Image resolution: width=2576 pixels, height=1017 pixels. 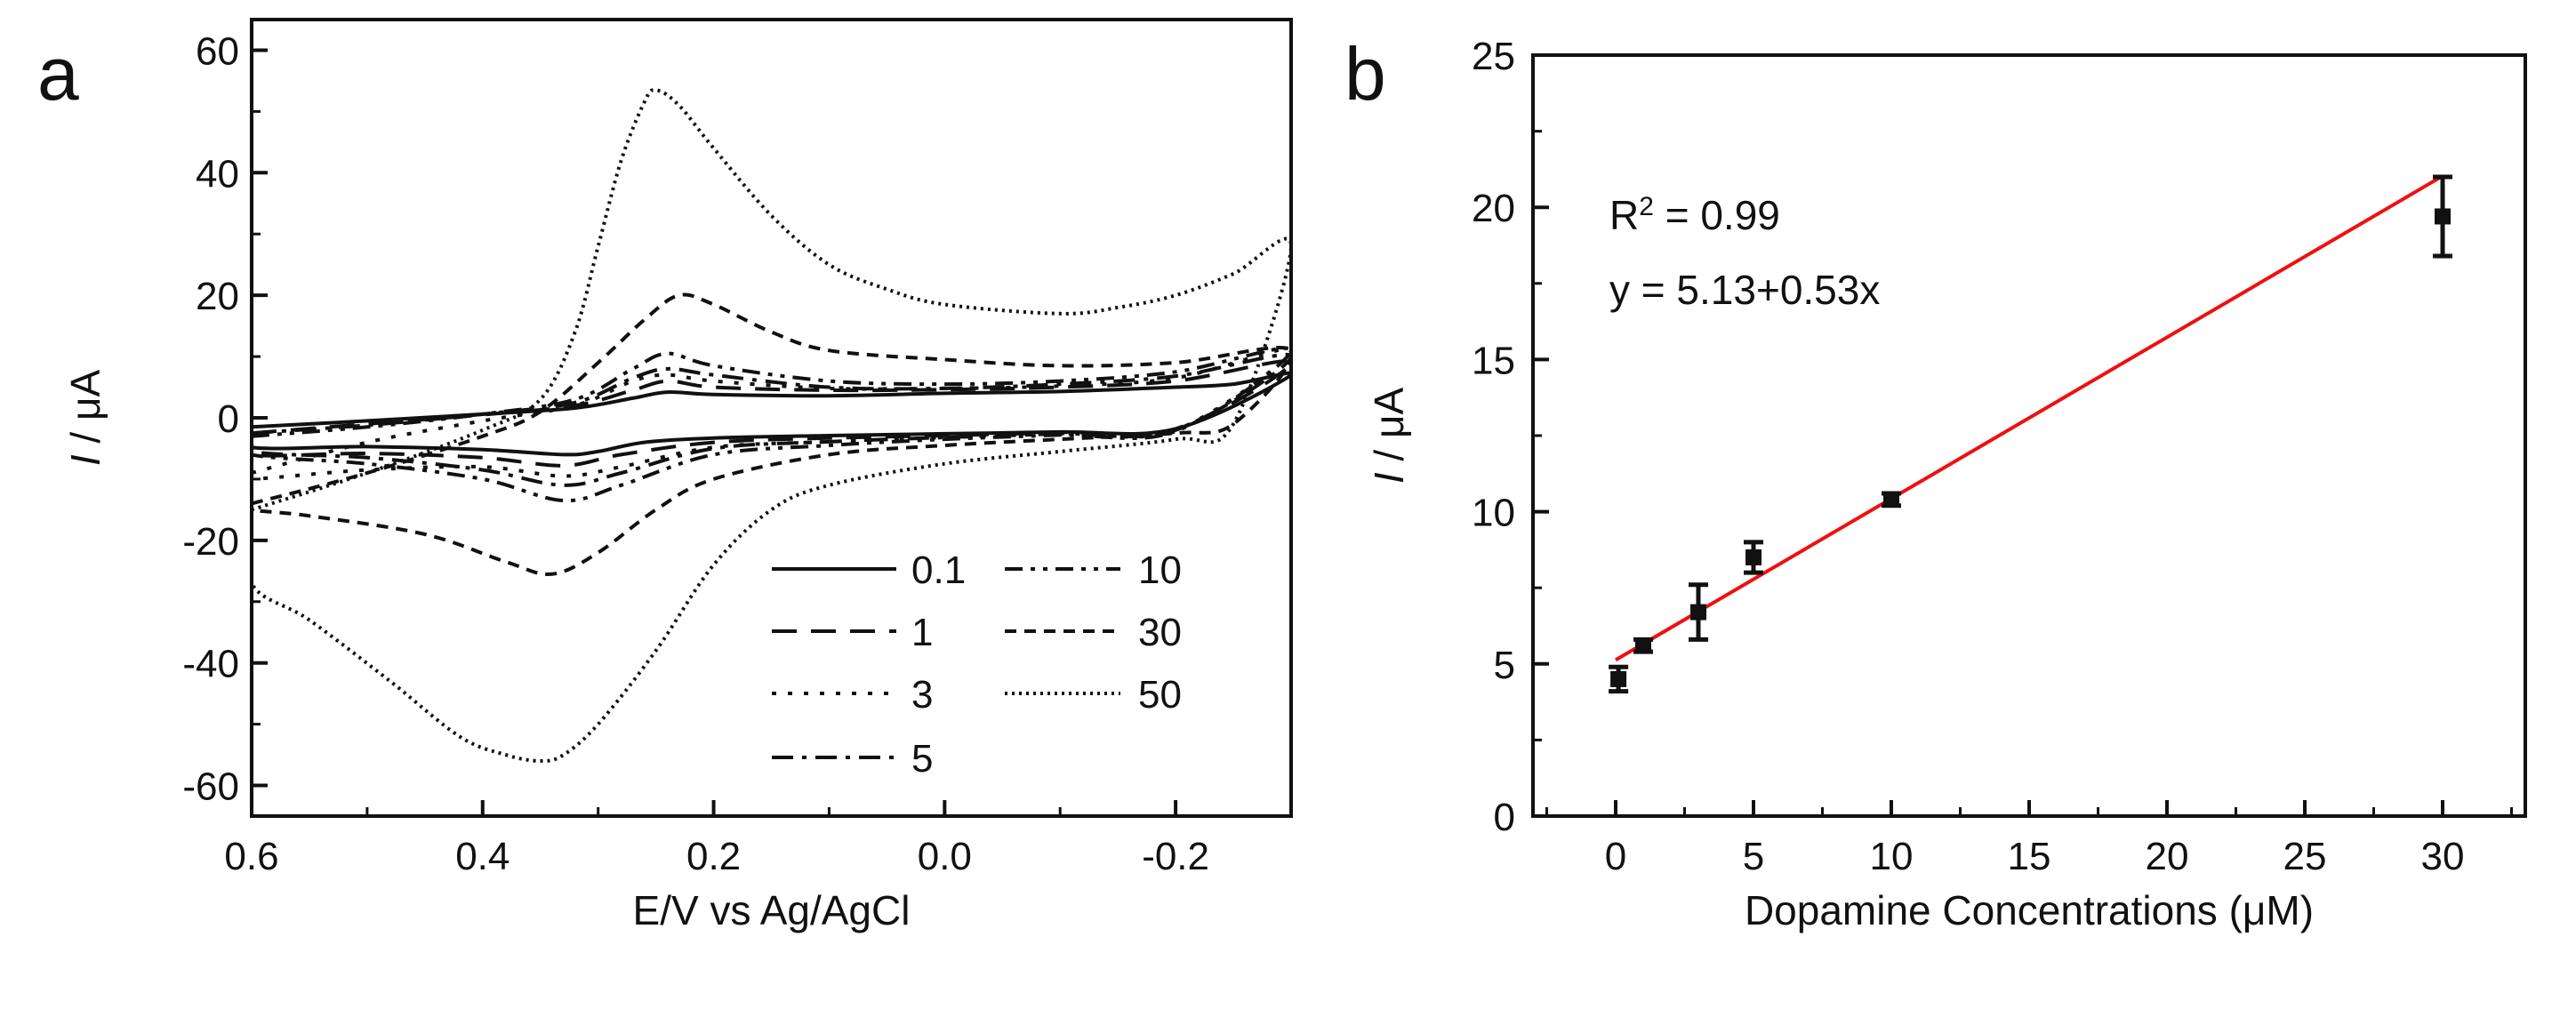 What do you see at coordinates (2443, 856) in the screenshot?
I see `x-tick-label: 30` at bounding box center [2443, 856].